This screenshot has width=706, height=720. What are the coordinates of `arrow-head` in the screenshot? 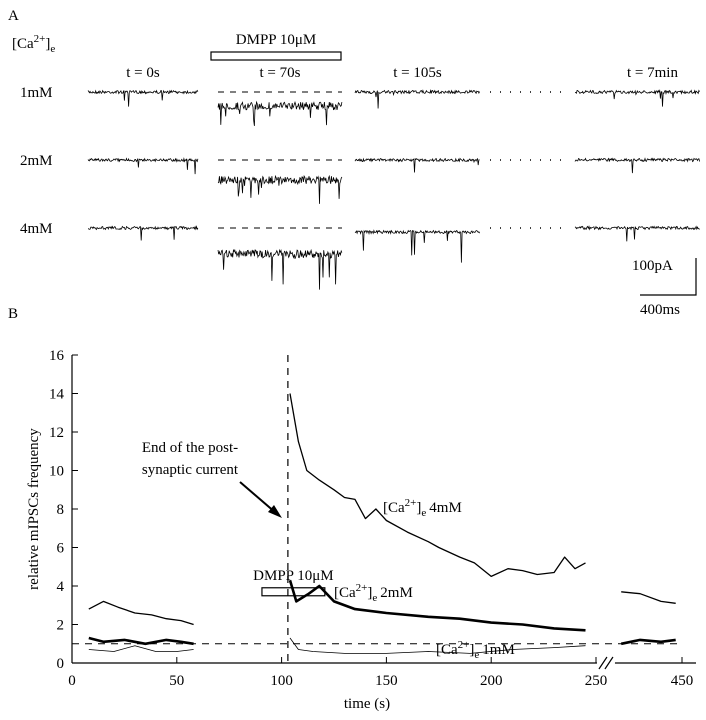 It's located at (275, 511).